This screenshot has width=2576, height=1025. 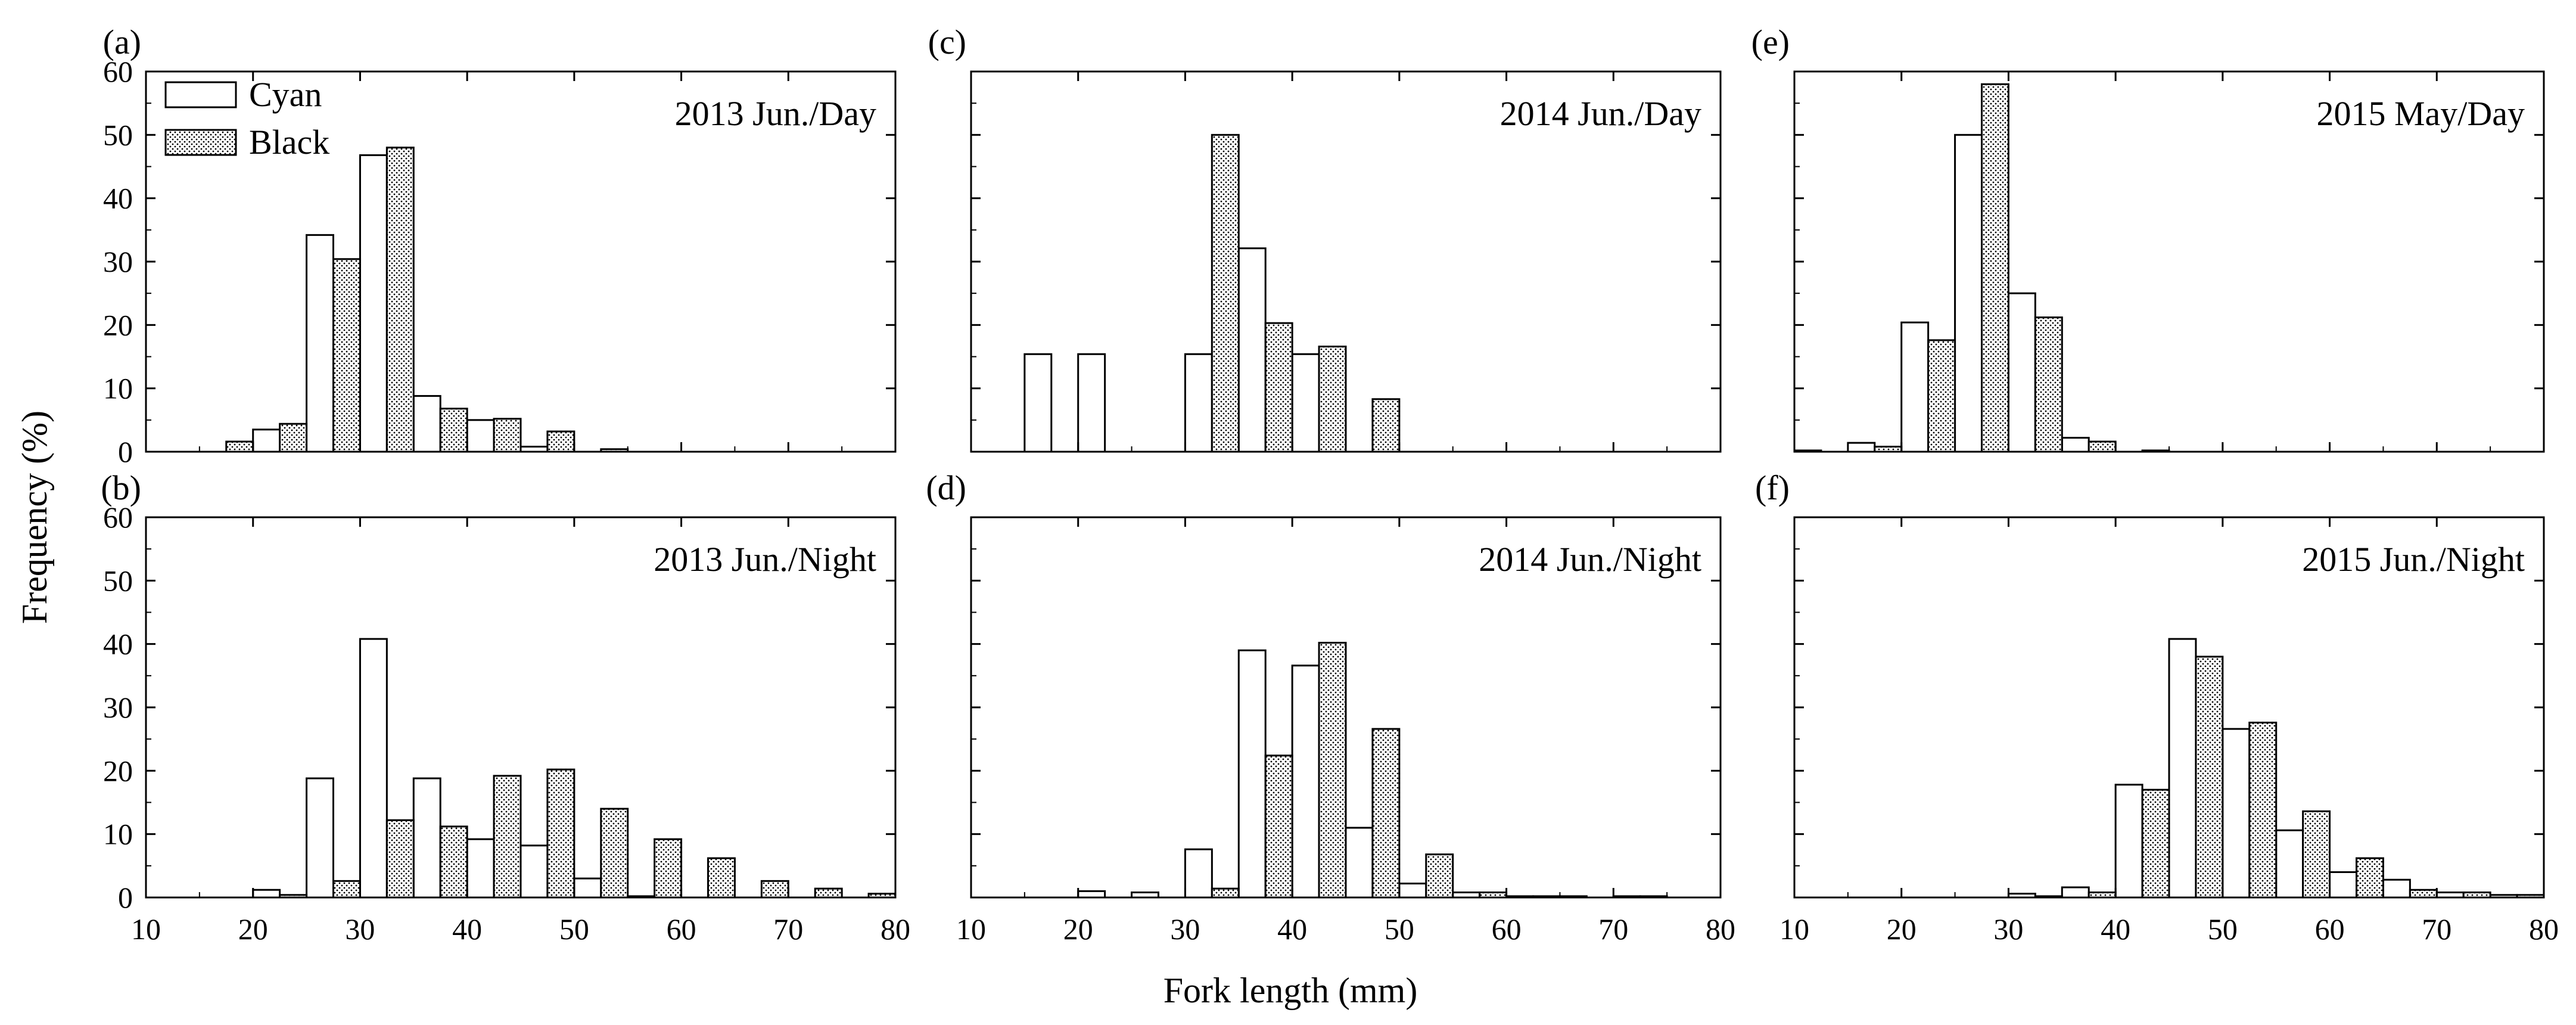 What do you see at coordinates (2008, 929) in the screenshot?
I see `xtick-label-f-30: 30` at bounding box center [2008, 929].